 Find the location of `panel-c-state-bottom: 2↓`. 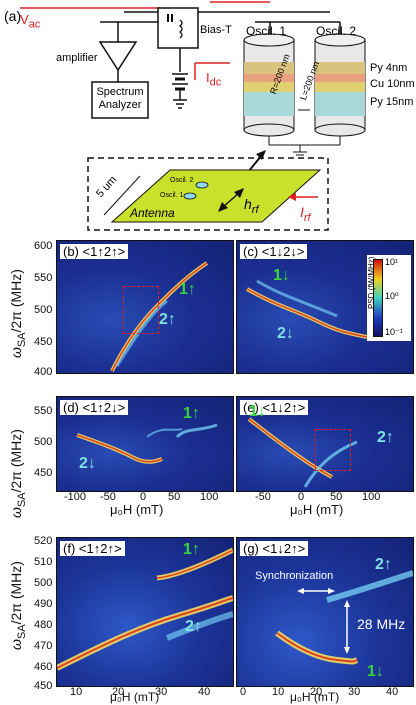

panel-c-state-bottom: 2↓ is located at coordinates (285, 333).